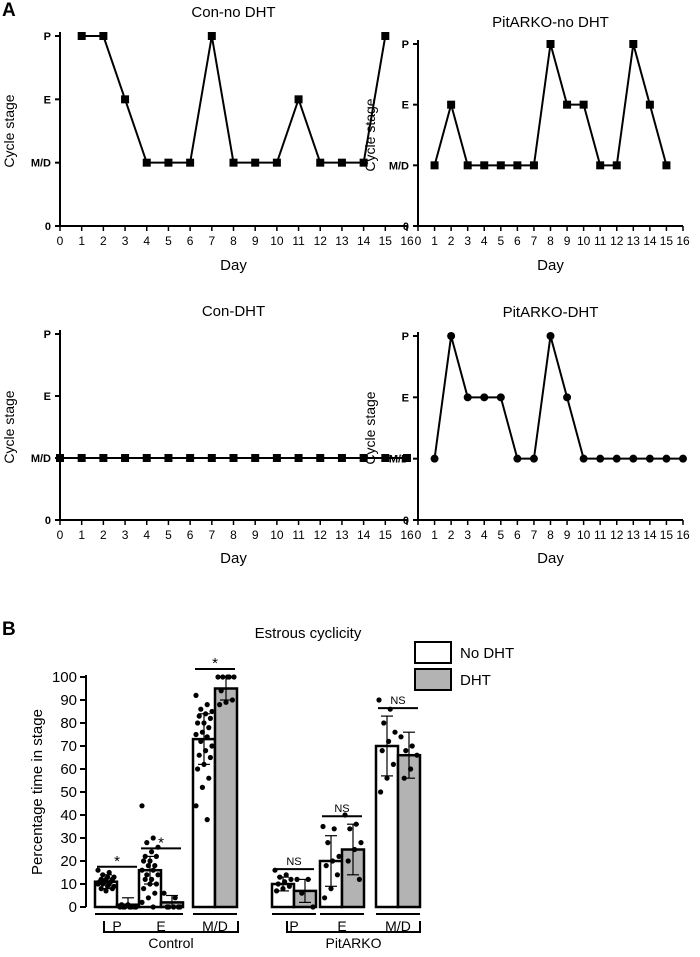 Image resolution: width=700 pixels, height=957 pixels. What do you see at coordinates (650, 535) in the screenshot?
I see `x-tick-label: 14` at bounding box center [650, 535].